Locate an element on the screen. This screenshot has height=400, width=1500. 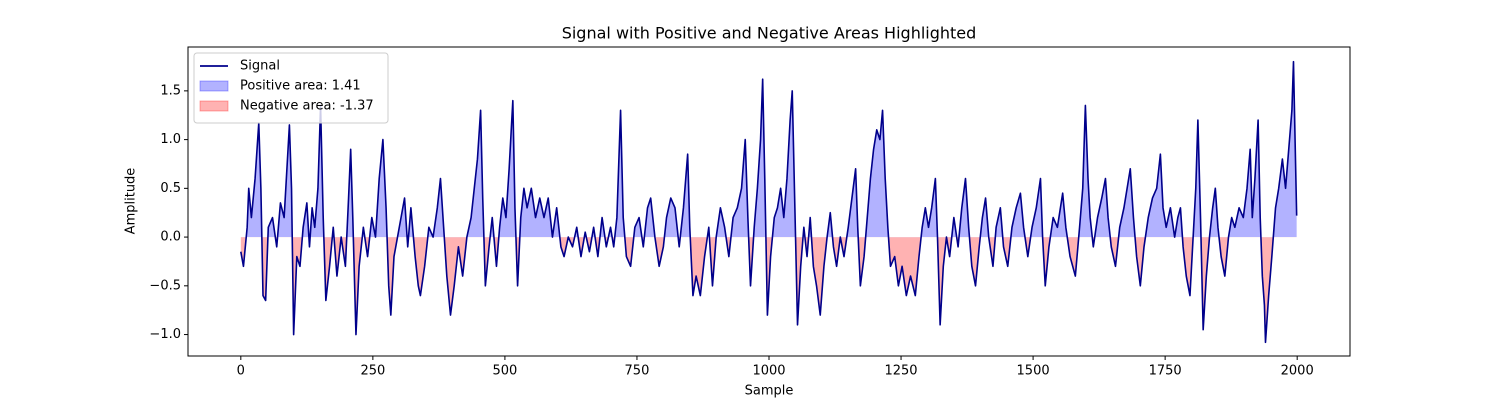
y-tick-label: 0.5 is located at coordinates (170, 188).